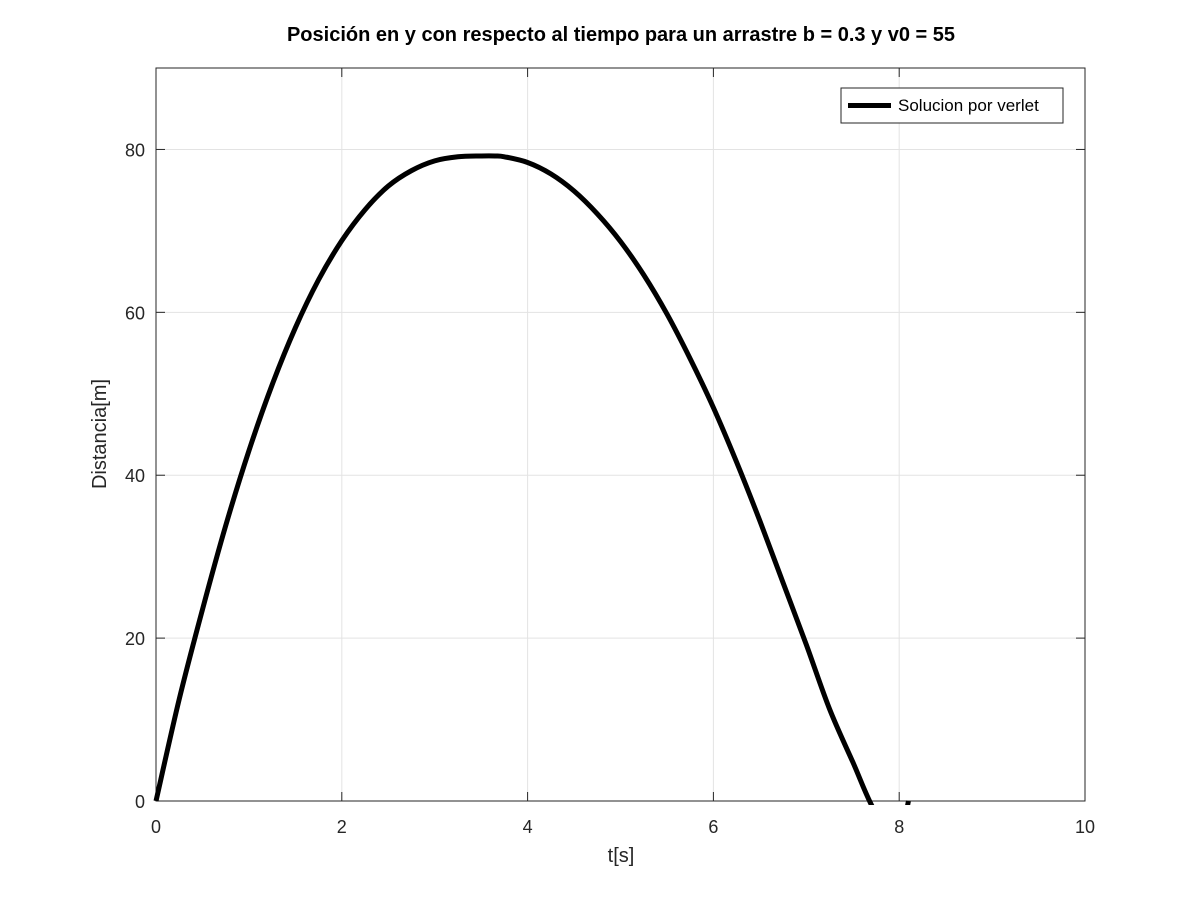 Image resolution: width=1200 pixels, height=900 pixels. I want to click on x-tick-label: 4, so click(528, 827).